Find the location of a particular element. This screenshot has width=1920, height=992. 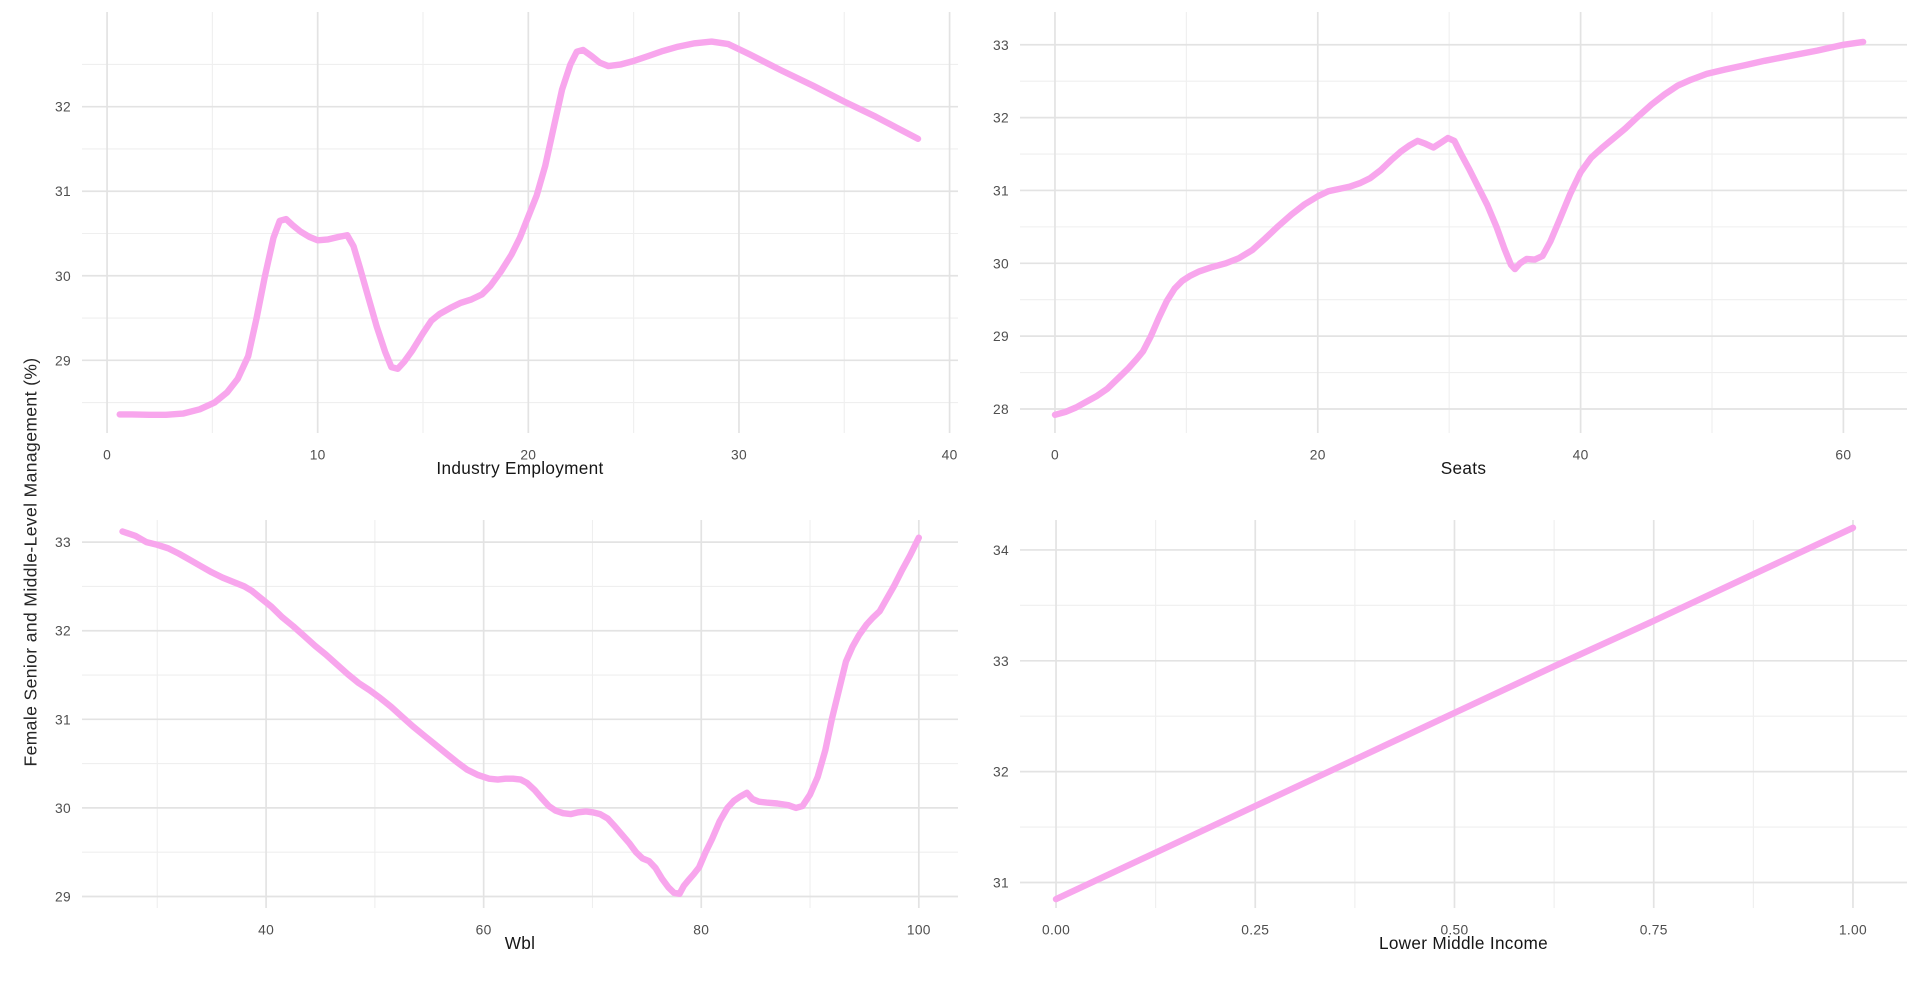

panel-wbl-axis-title: Wbl is located at coordinates (520, 943).